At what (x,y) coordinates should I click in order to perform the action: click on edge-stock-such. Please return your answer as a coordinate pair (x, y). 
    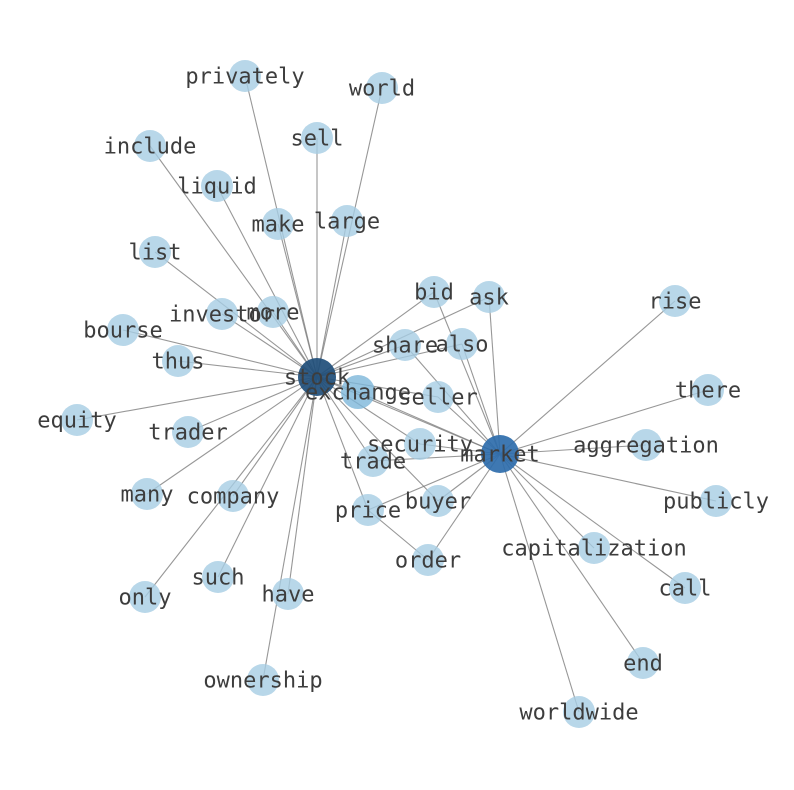
    Looking at the image, I should click on (267, 477).